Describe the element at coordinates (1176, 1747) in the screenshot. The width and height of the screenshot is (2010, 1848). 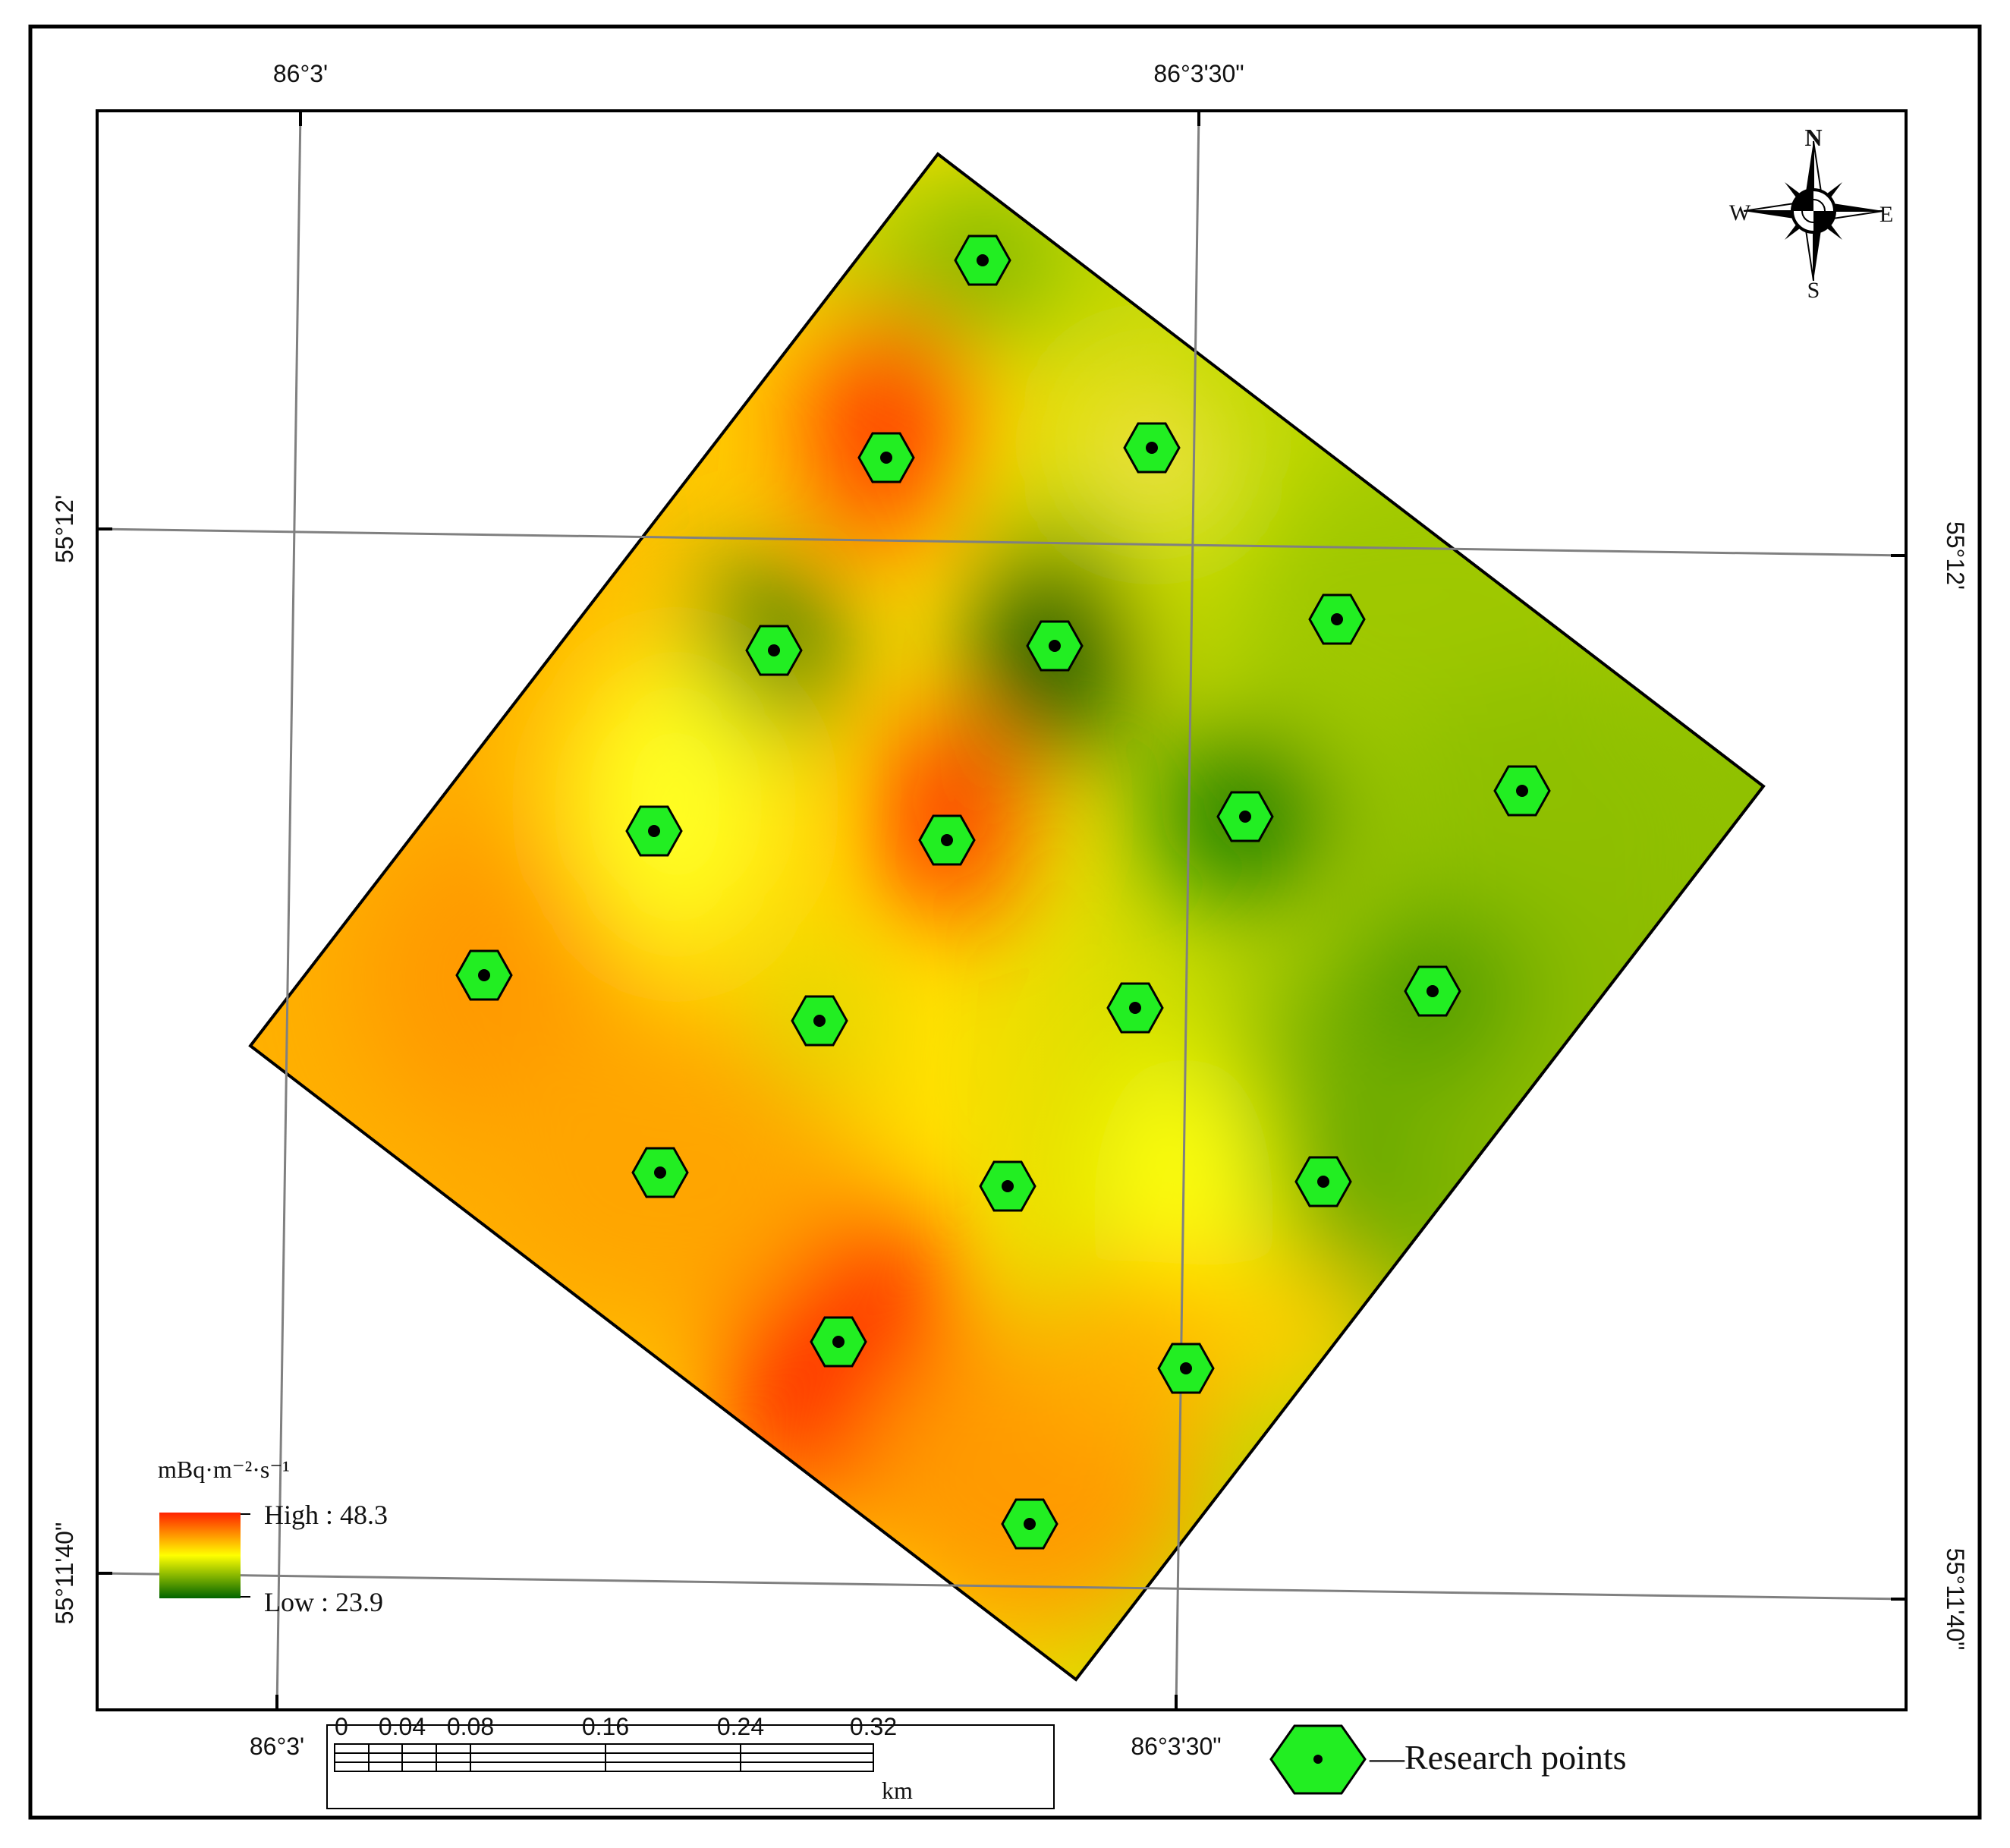
I see `coord-label-bottom-right: 86°3'30"` at that location.